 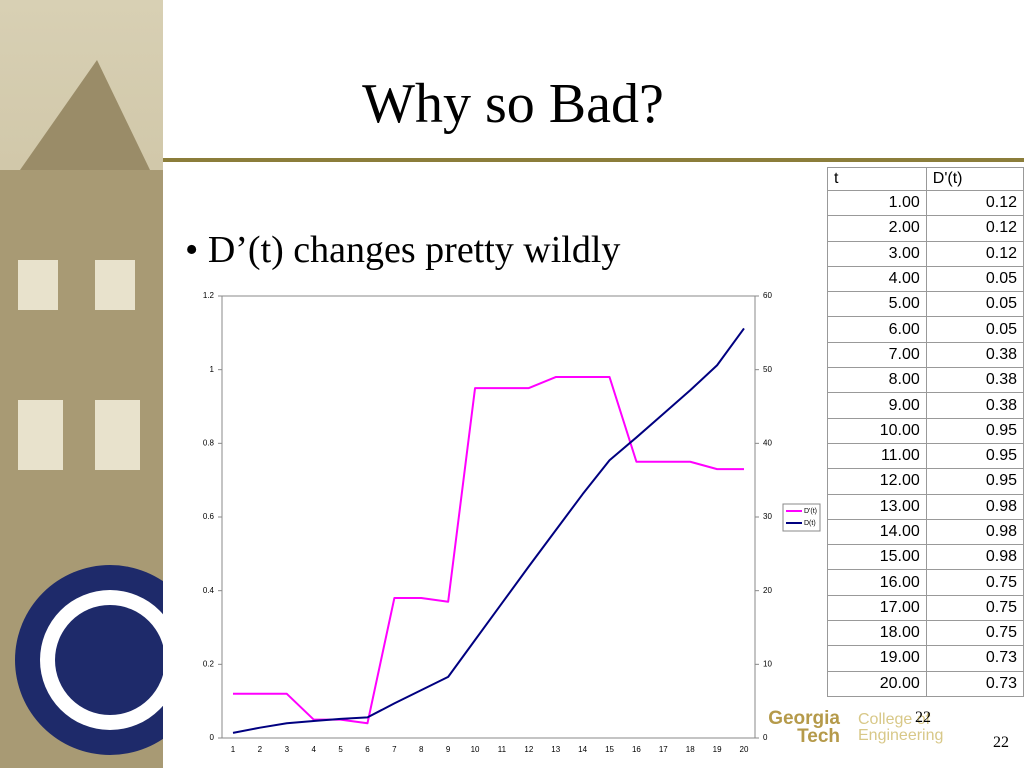 I want to click on table-row: 3.00 0.12, so click(x=925, y=253).